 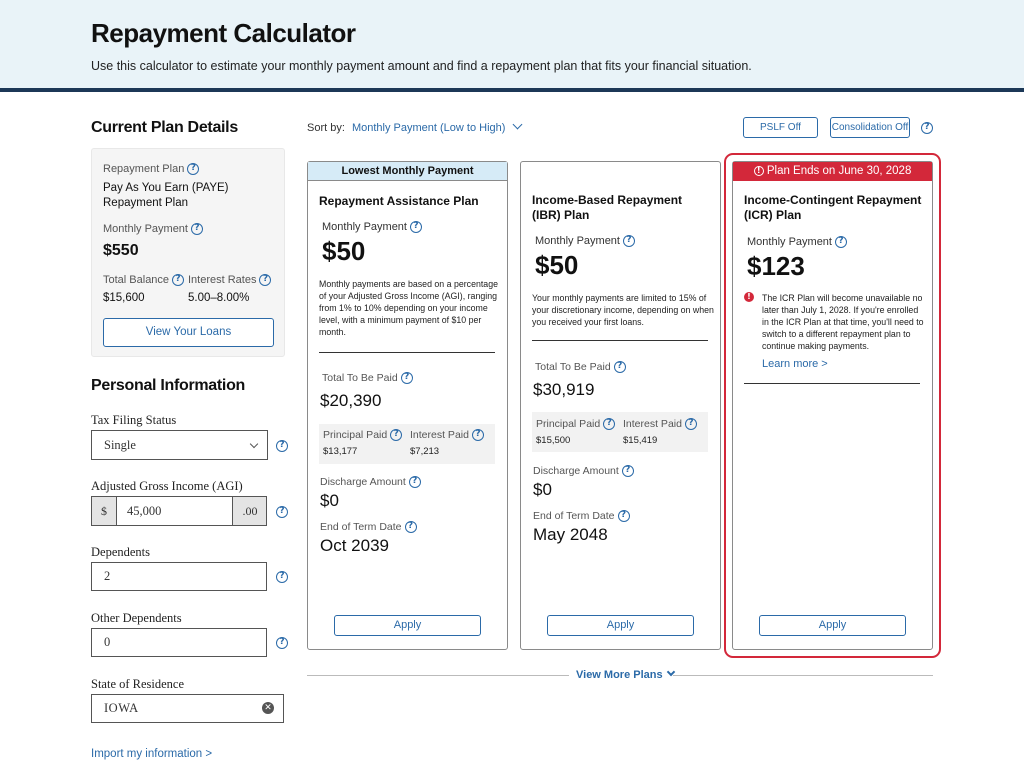 I want to click on tax-filing-select: Single, so click(x=179, y=445).